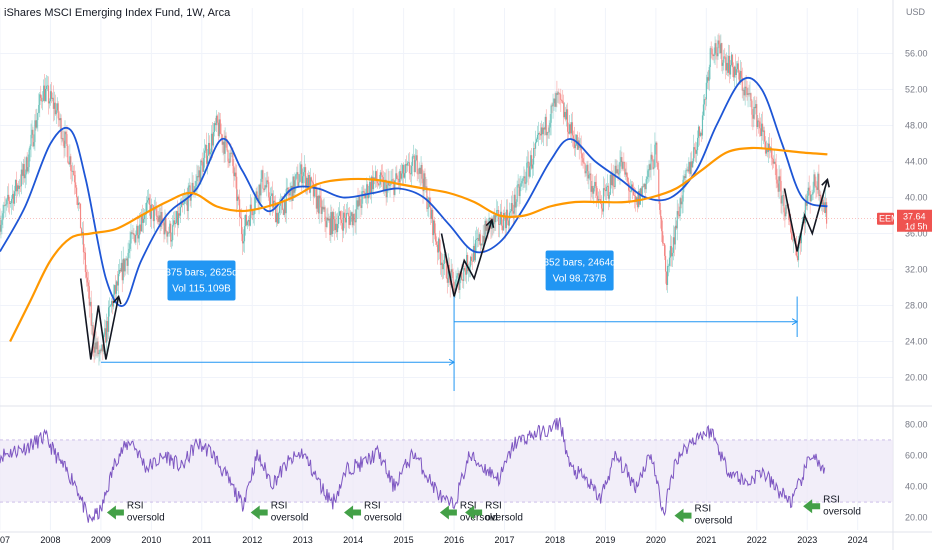  What do you see at coordinates (713, 521) in the screenshot?
I see `oversold-label-line2: oversold` at bounding box center [713, 521].